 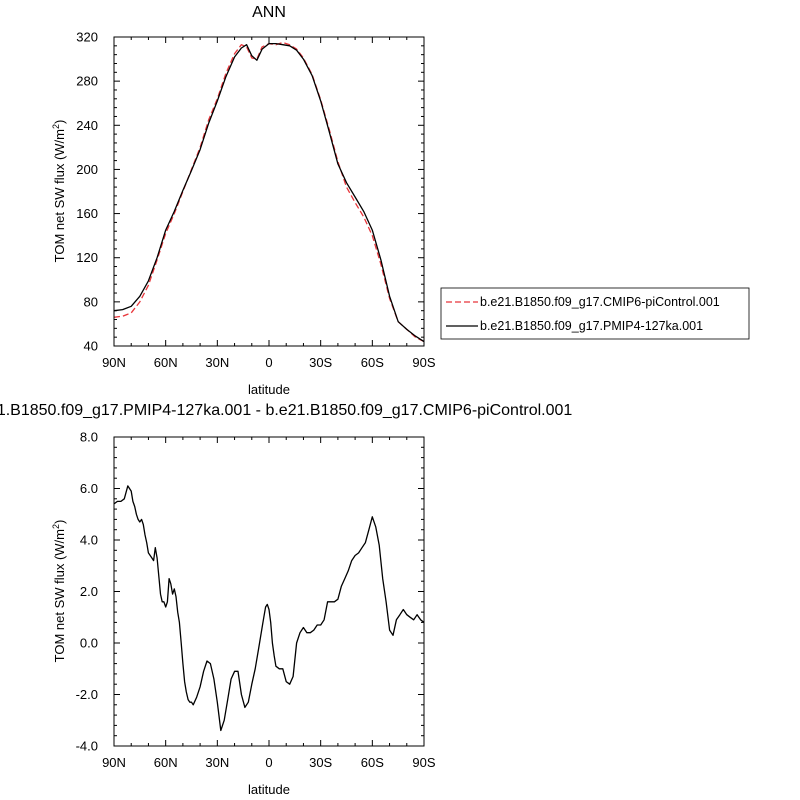 I want to click on top-chart-lines, so click(x=269, y=192).